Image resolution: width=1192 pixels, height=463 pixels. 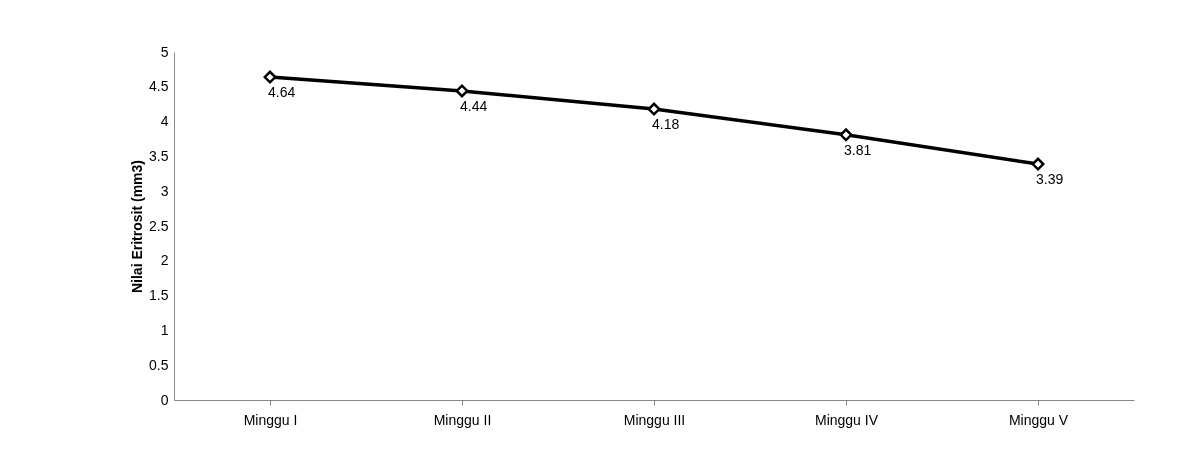 What do you see at coordinates (159, 295) in the screenshot?
I see `y-tick-label: 1.5` at bounding box center [159, 295].